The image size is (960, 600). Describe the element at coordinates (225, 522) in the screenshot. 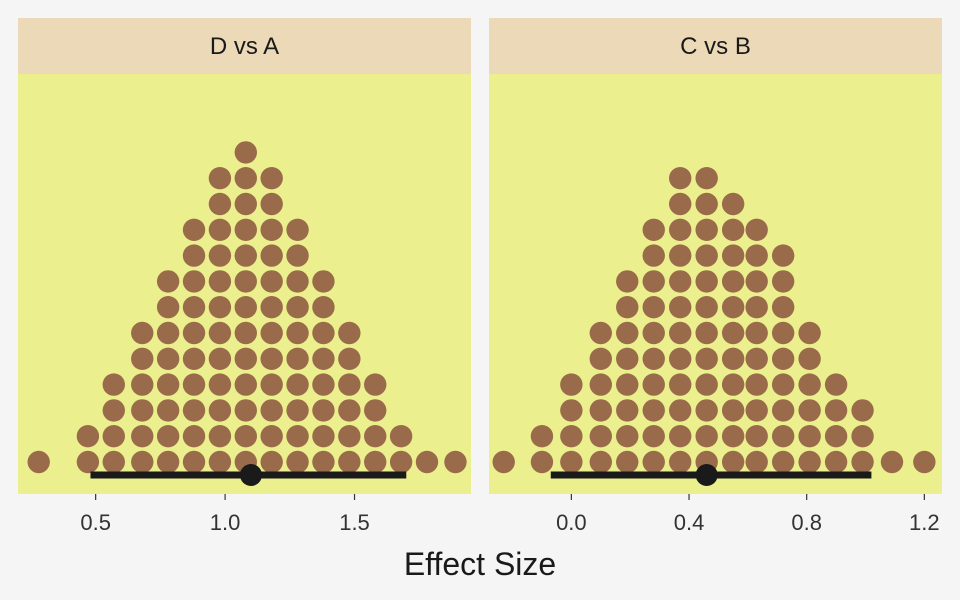

I see `tick-label: 1.0` at that location.